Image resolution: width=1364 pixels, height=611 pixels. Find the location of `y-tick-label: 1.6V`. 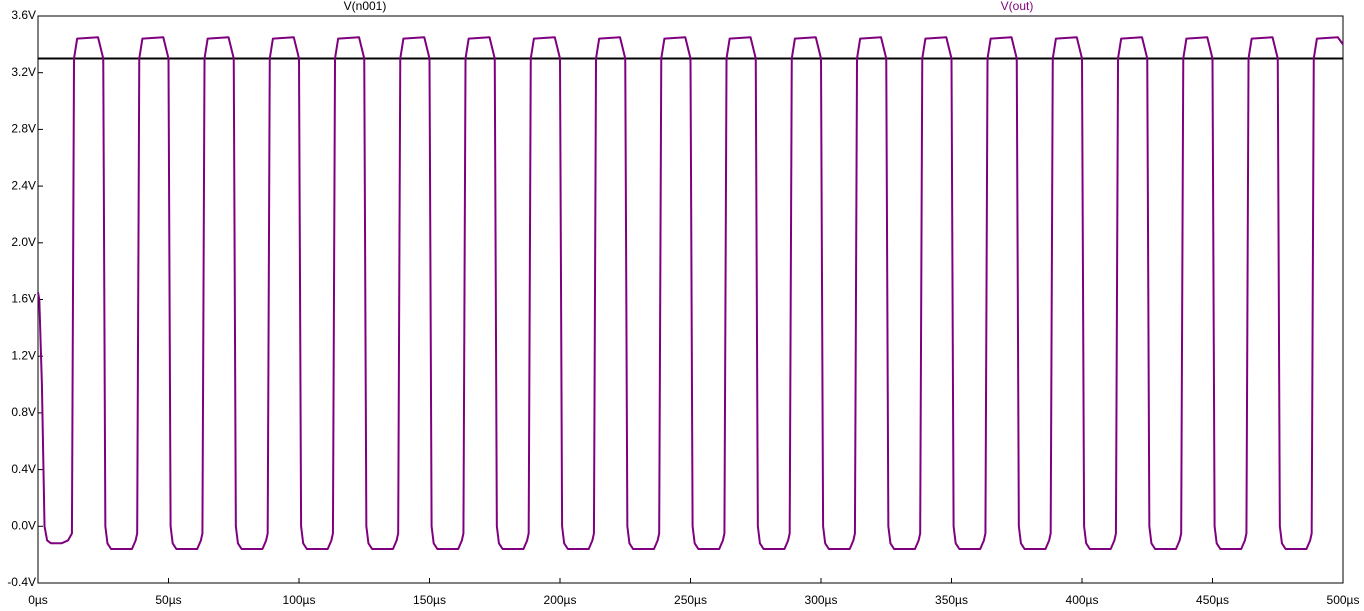

y-tick-label: 1.6V is located at coordinates (23, 299).